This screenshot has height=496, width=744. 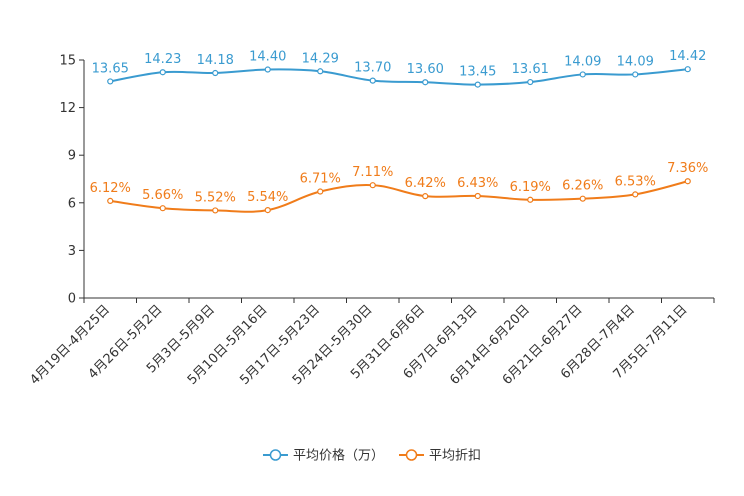 I want to click on data-label: 6.42%, so click(x=425, y=183).